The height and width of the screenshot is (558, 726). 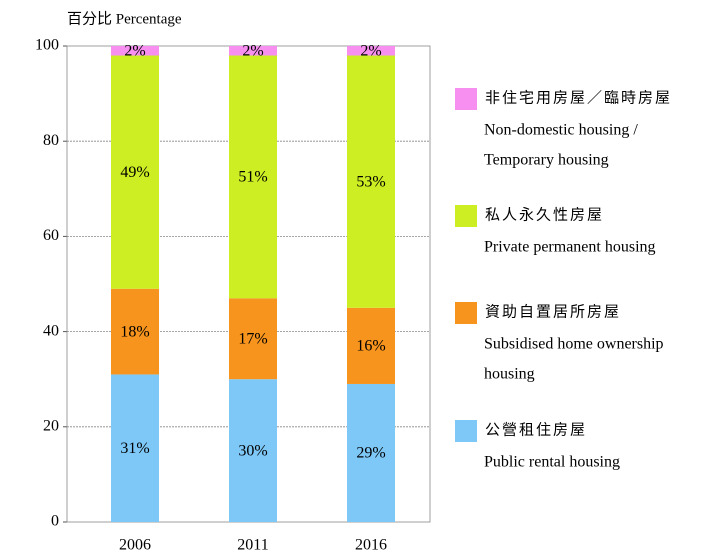 I want to click on legend-label-en: Public rental housing, so click(x=552, y=462).